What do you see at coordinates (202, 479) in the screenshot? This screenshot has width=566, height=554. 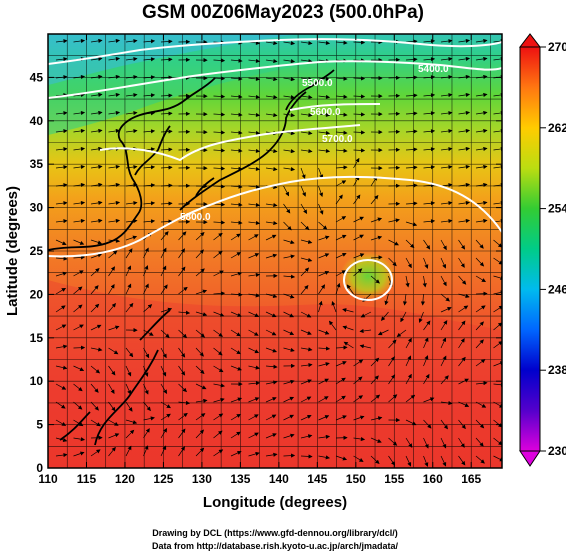 I see `x-tick-label: 130` at bounding box center [202, 479].